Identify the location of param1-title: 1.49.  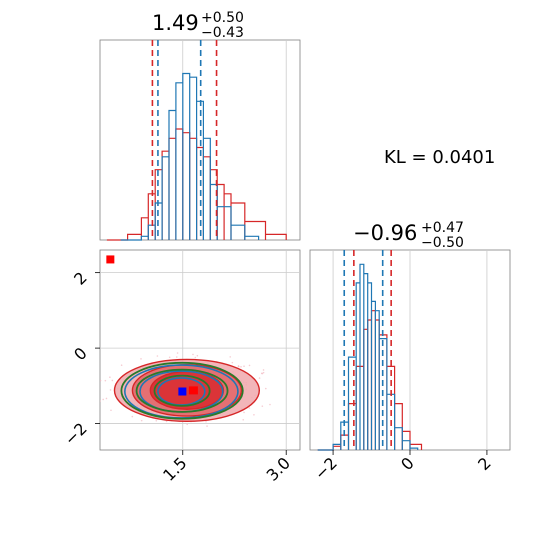
(175, 23).